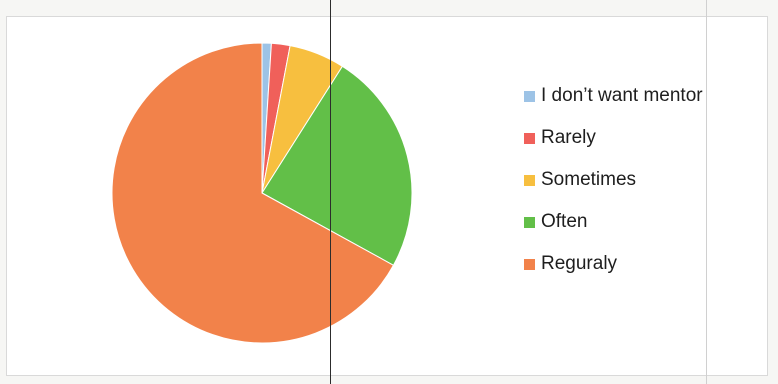 The width and height of the screenshot is (778, 384). I want to click on legend-item-reguraly: Reguraly, so click(613, 263).